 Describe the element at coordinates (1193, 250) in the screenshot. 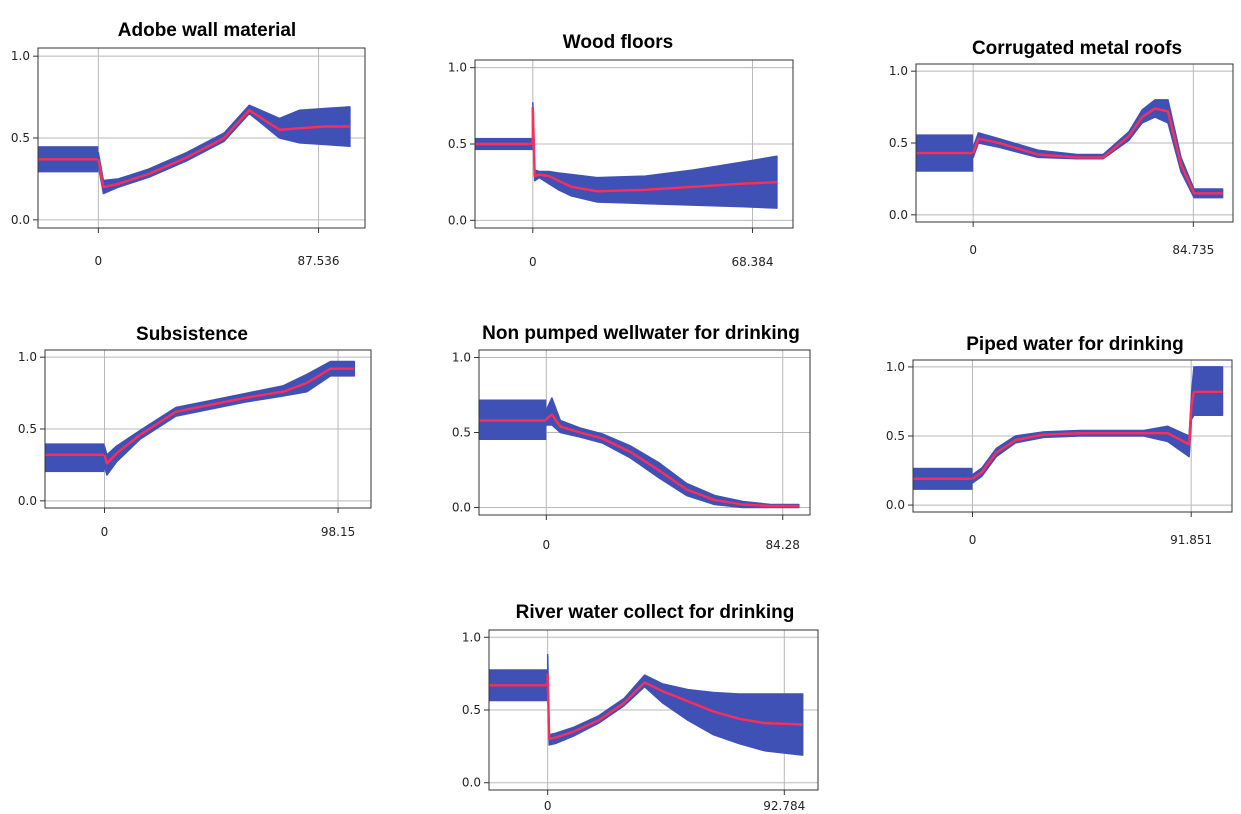

I see `x-tick-label: 84.735` at that location.